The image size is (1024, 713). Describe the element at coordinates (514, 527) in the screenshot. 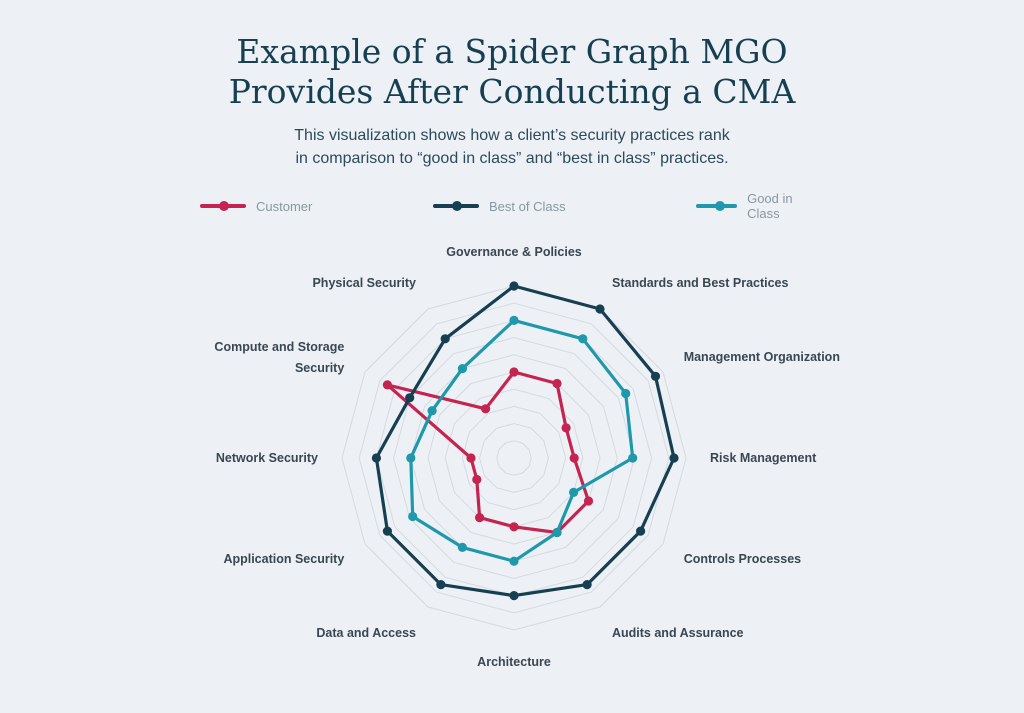

I see `point-customer-architecture` at that location.